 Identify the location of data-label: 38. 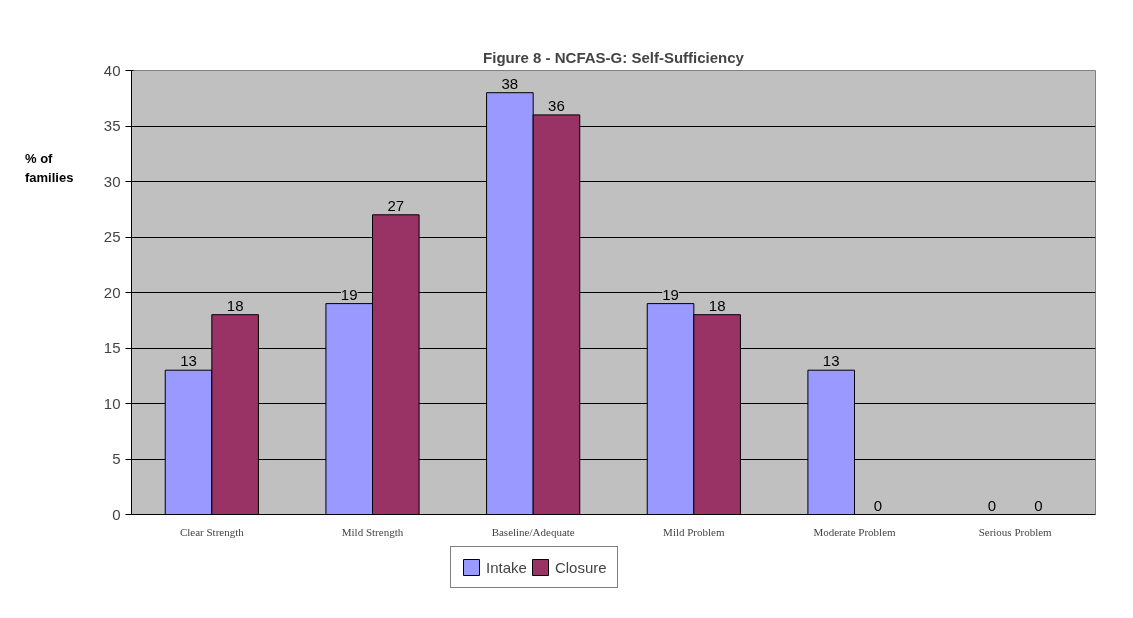
(510, 83).